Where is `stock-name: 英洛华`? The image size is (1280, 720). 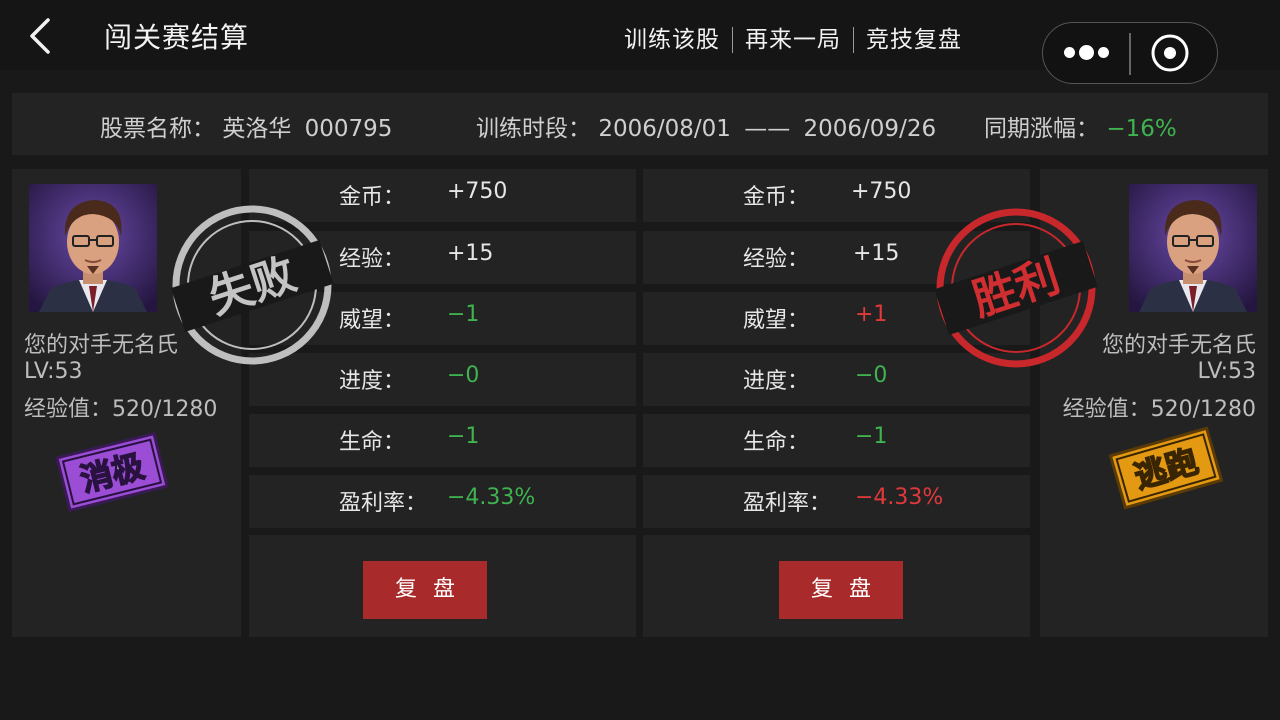
stock-name: 英洛华 is located at coordinates (257, 129).